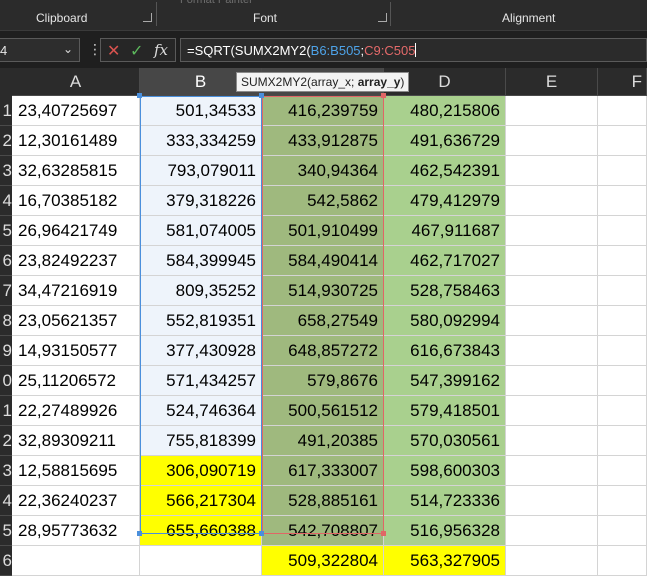 Image resolution: width=647 pixels, height=586 pixels. Describe the element at coordinates (622, 141) in the screenshot. I see `cell-f2` at that location.